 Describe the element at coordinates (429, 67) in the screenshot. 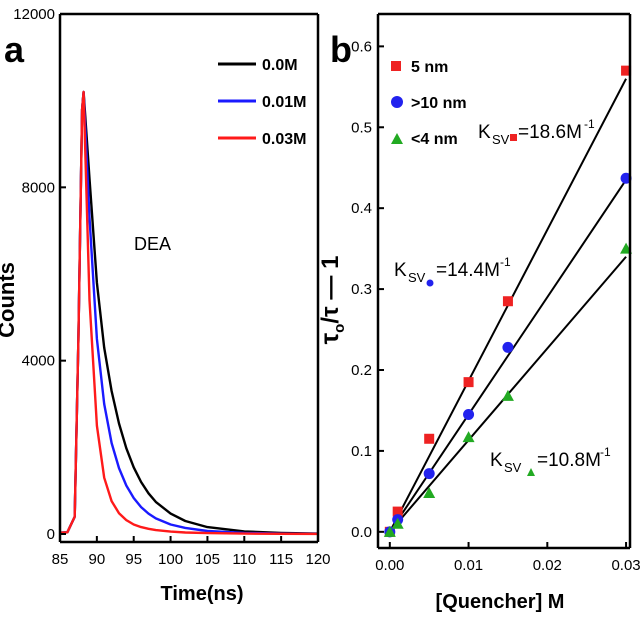

I see `legend-5nm: 5 nm` at that location.